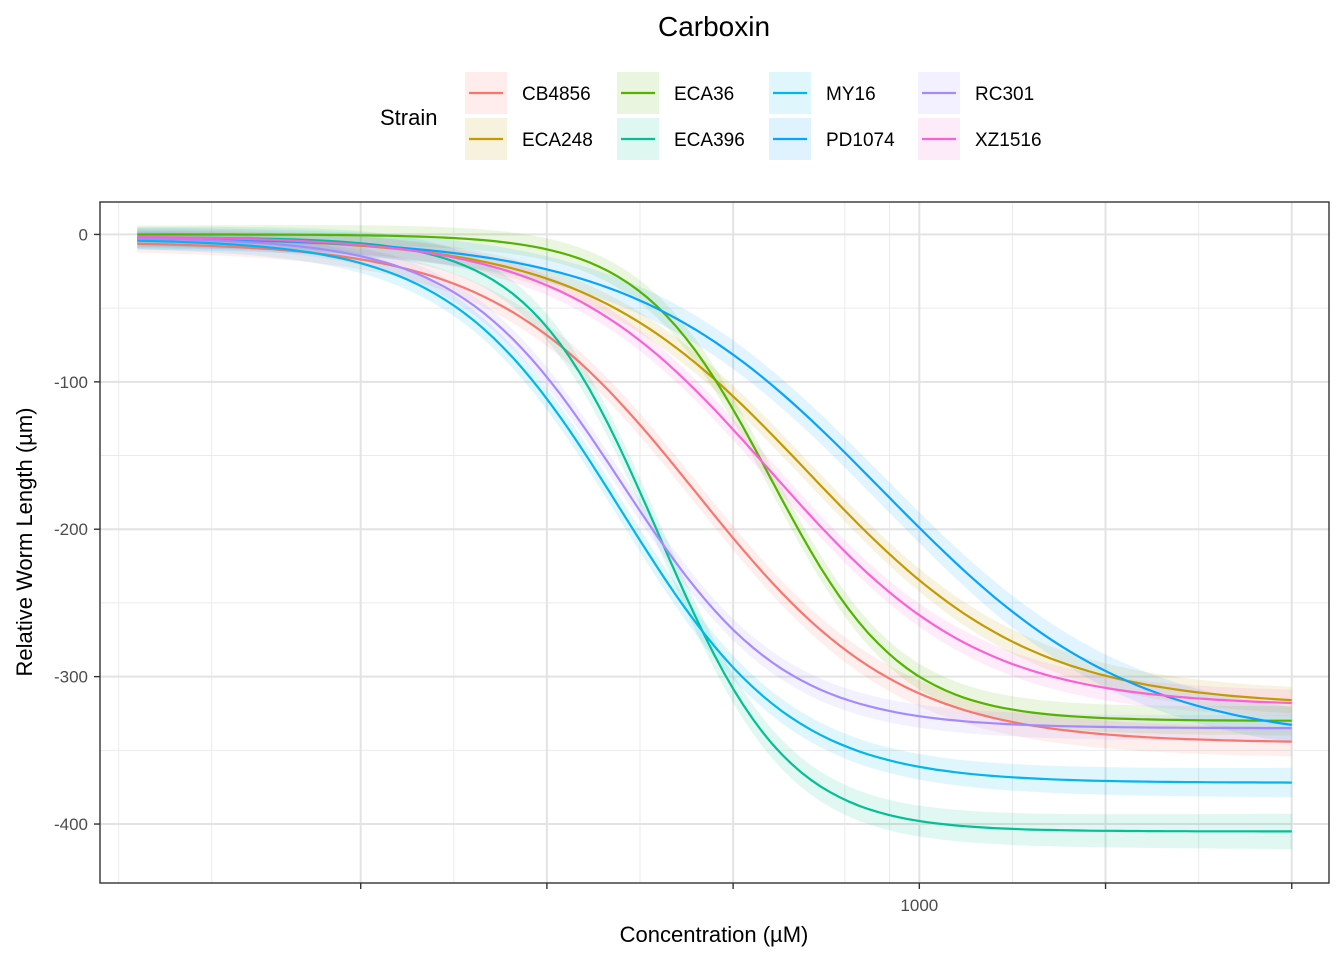 The width and height of the screenshot is (1344, 960). I want to click on y-tick-label: -300, so click(71, 677).